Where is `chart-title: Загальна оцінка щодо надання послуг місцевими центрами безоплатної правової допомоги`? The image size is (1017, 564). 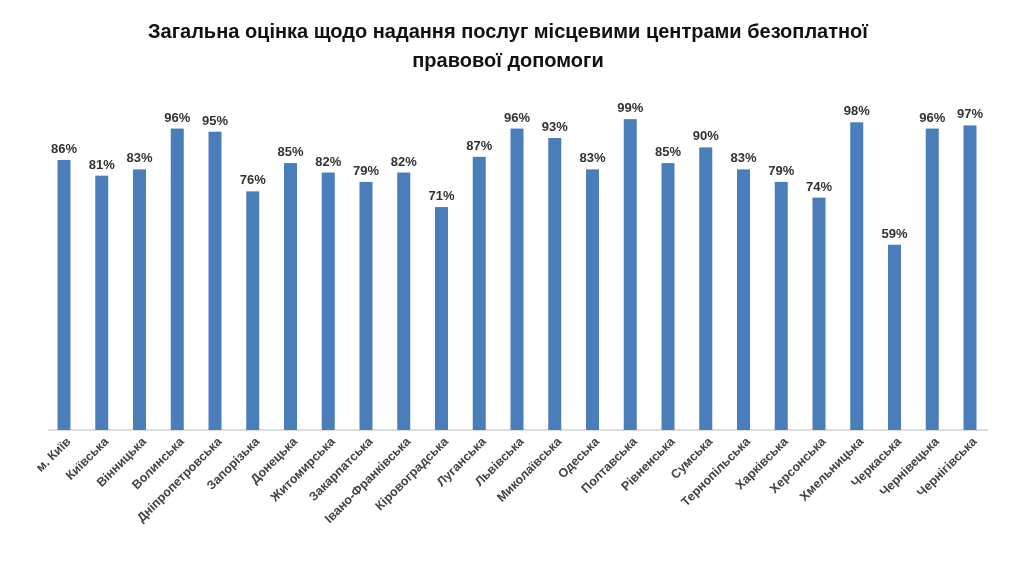 chart-title: Загальна оцінка щодо надання послуг місцевими центрами безоплатної правової допомоги is located at coordinates (508, 45).